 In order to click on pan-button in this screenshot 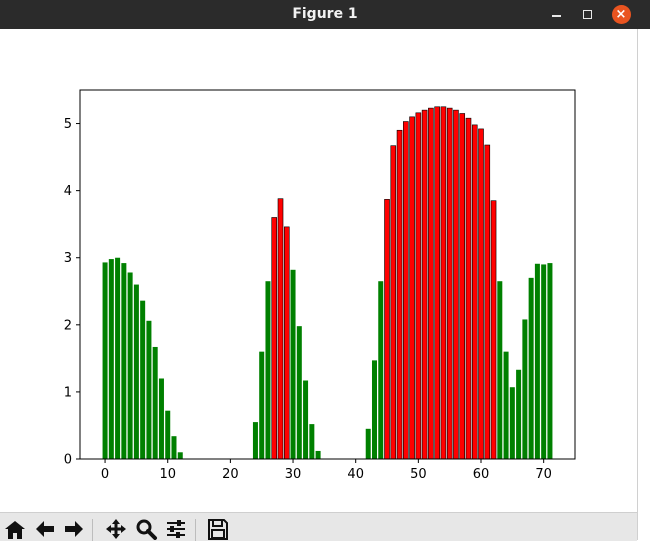, I will do `click(116, 531)`.